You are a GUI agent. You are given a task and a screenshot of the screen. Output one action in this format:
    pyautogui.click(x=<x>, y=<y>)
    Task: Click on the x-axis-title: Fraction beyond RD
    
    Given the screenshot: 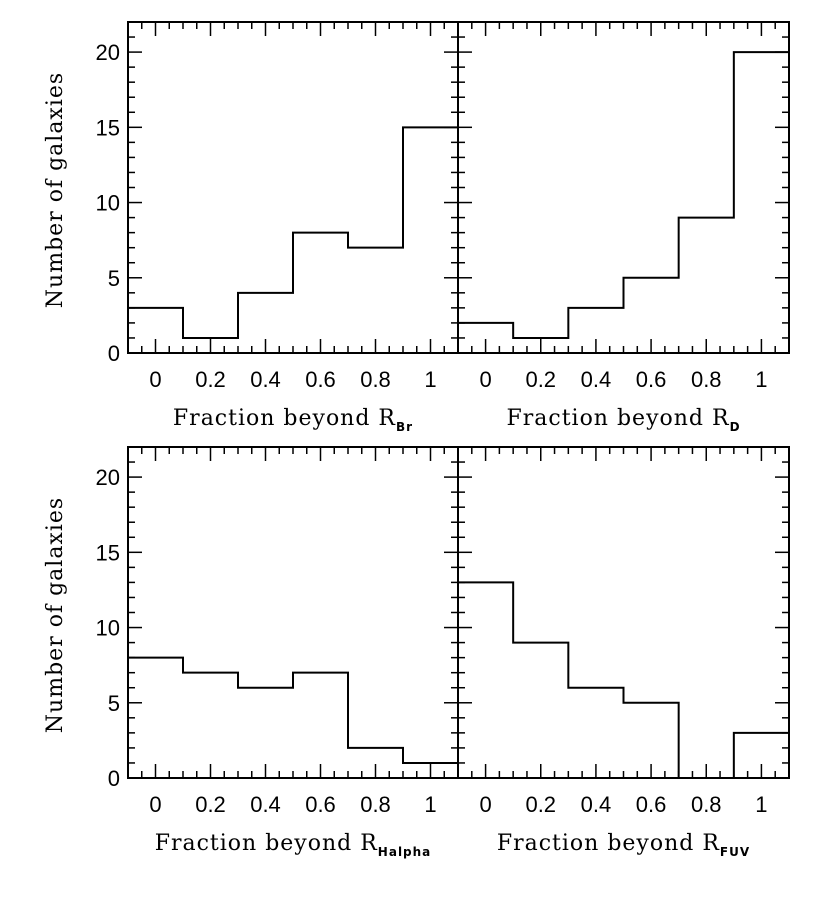 What is the action you would take?
    pyautogui.click(x=623, y=420)
    